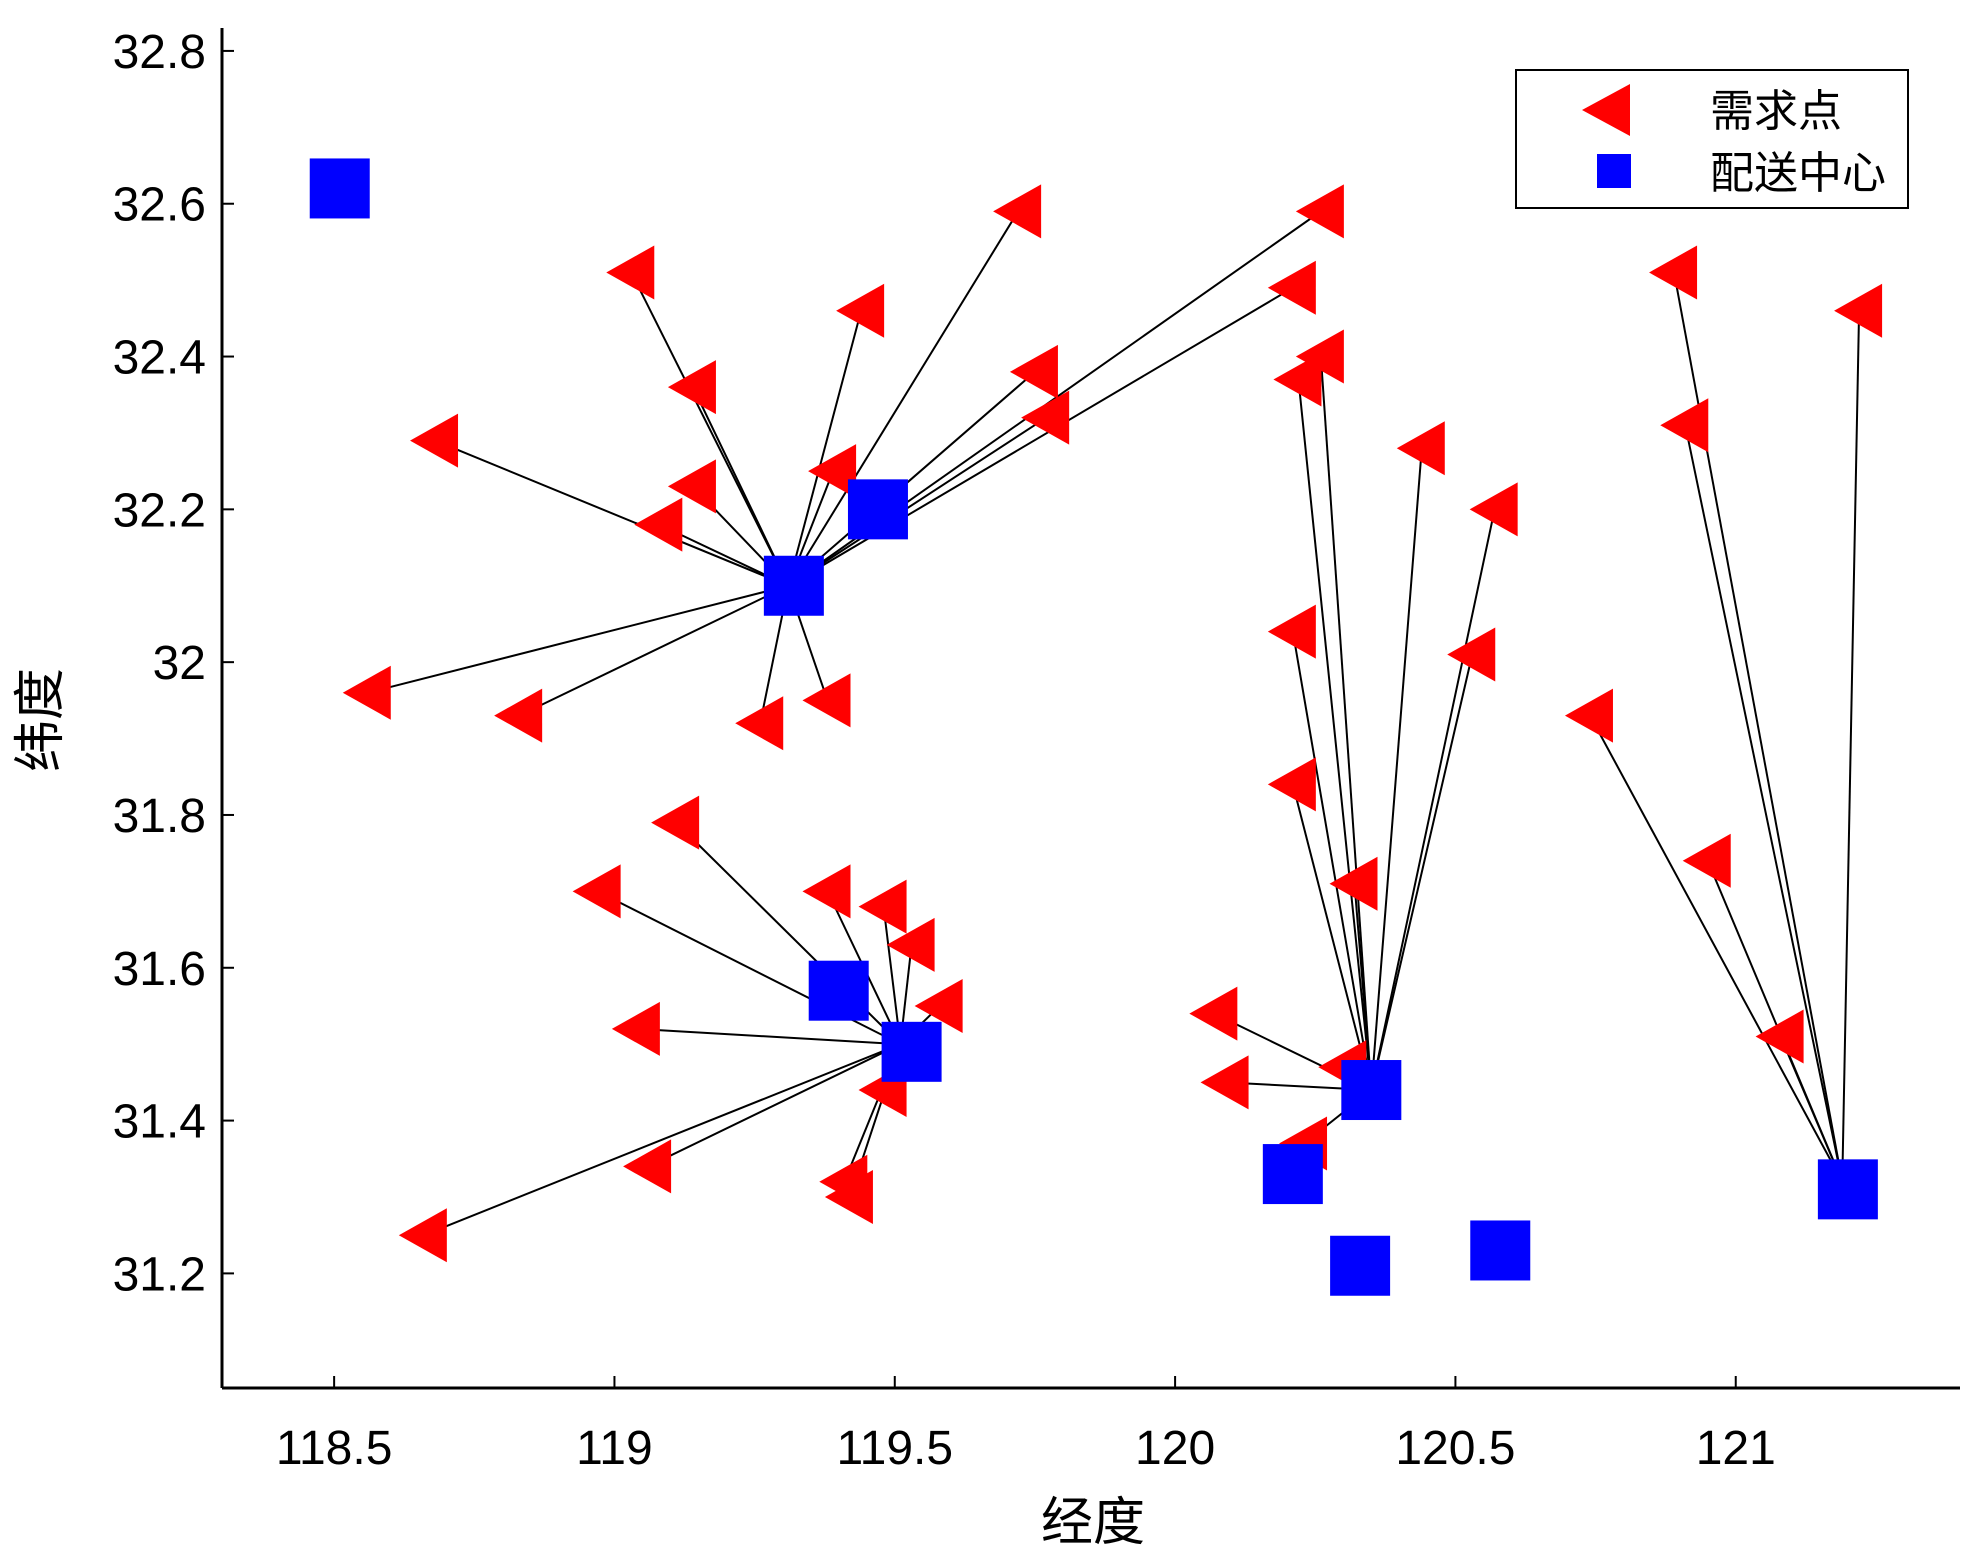 Image resolution: width=1969 pixels, height=1567 pixels. What do you see at coordinates (1712, 139) in the screenshot?
I see `legend: 需求点 配送中心` at bounding box center [1712, 139].